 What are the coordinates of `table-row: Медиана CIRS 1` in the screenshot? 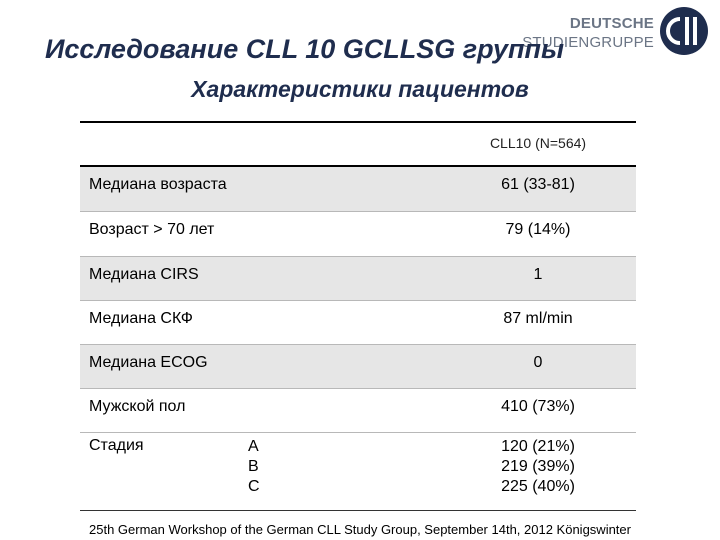 It's located at (358, 279).